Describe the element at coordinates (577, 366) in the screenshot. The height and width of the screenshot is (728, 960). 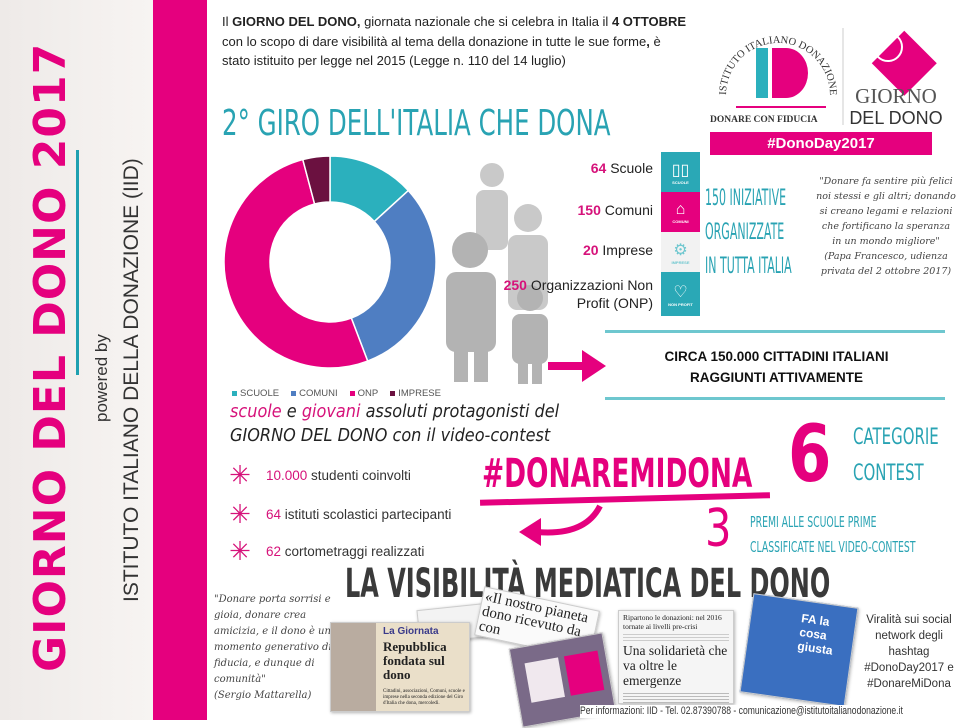
I see `arrow-right-icon` at that location.